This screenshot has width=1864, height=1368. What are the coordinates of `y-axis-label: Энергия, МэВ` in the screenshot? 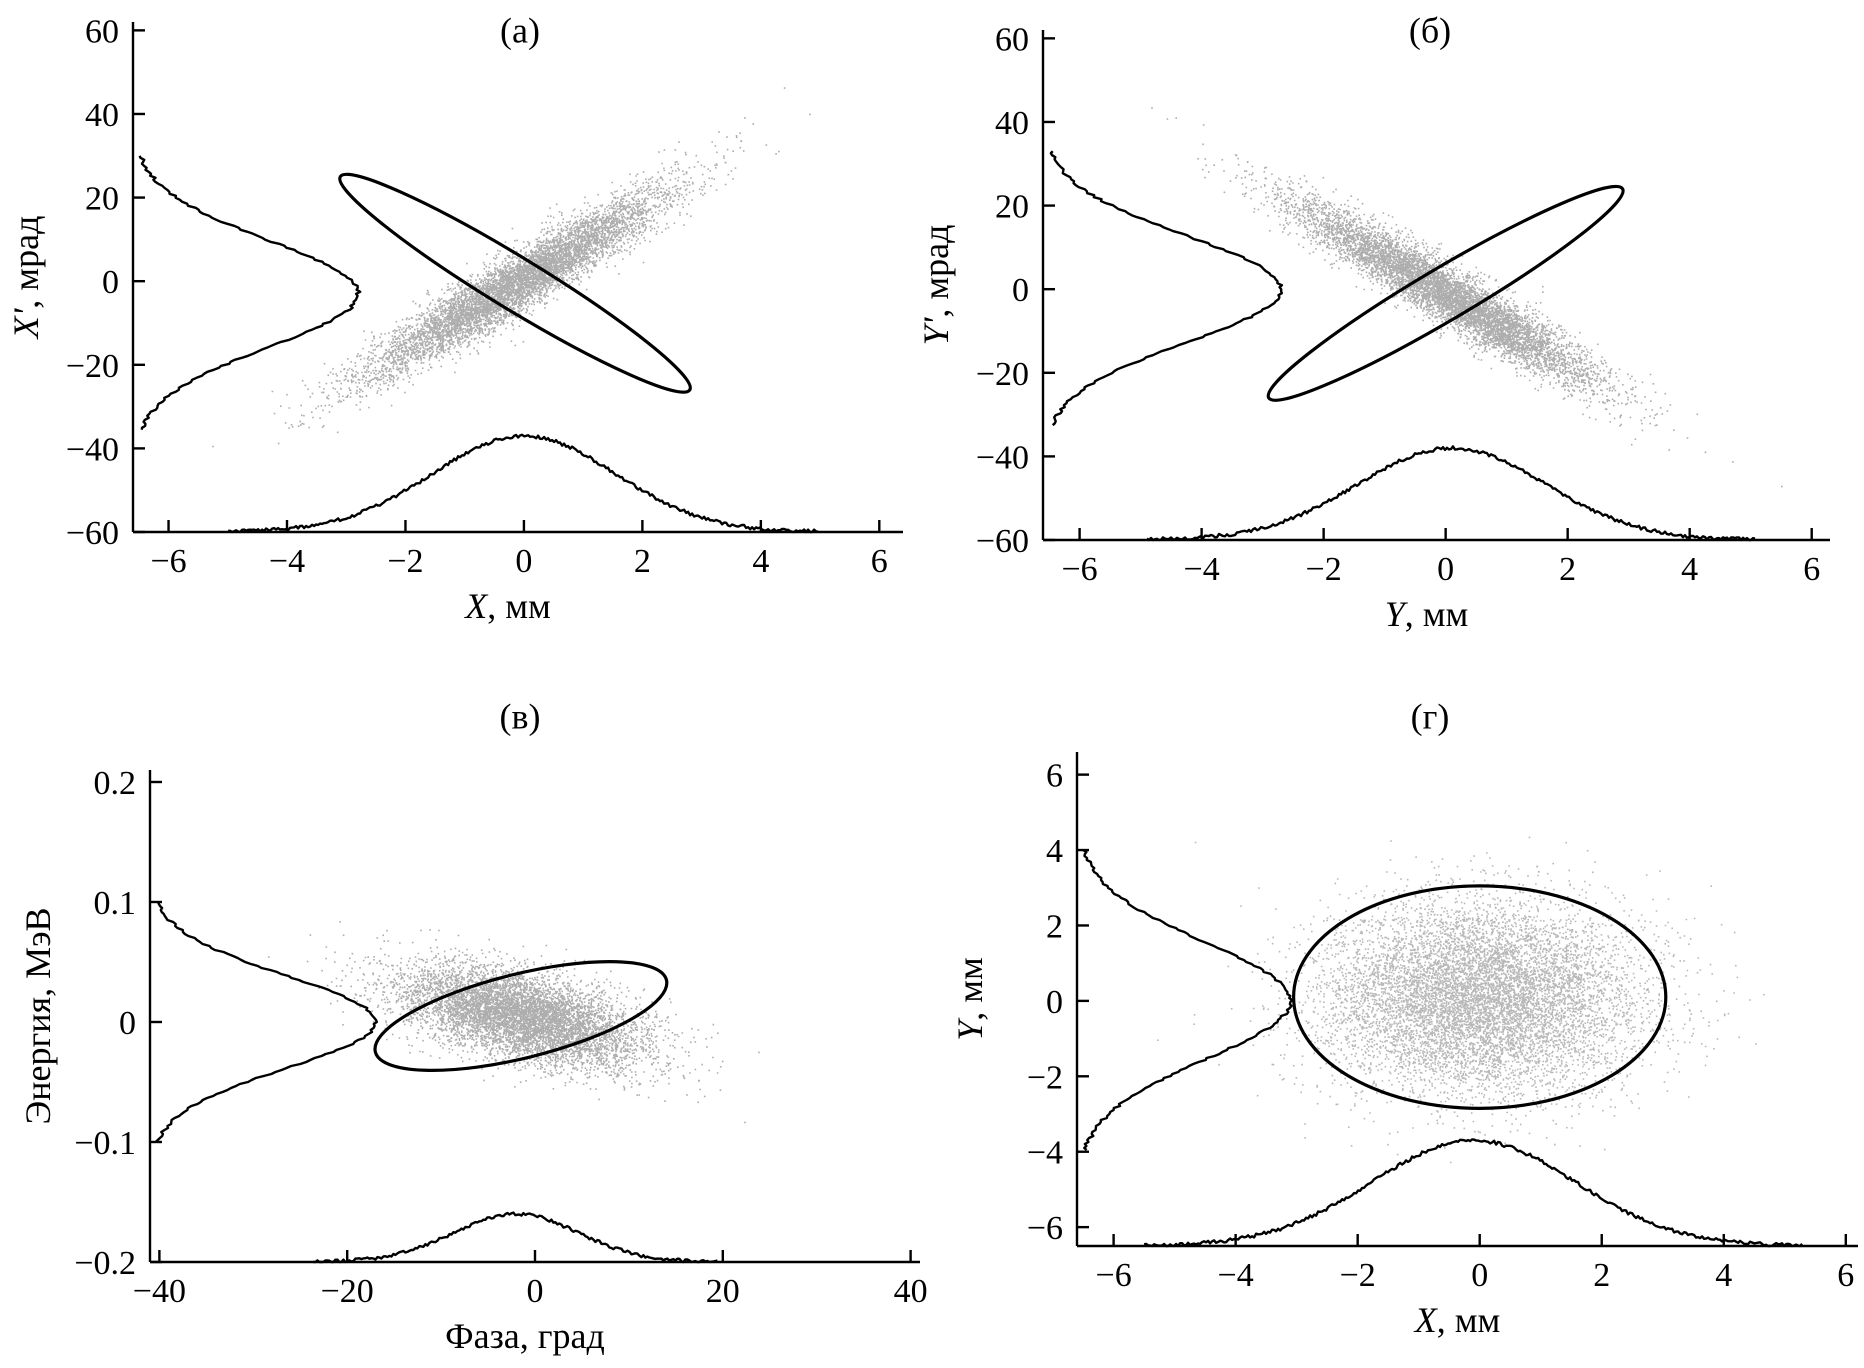 It's located at (38, 1015).